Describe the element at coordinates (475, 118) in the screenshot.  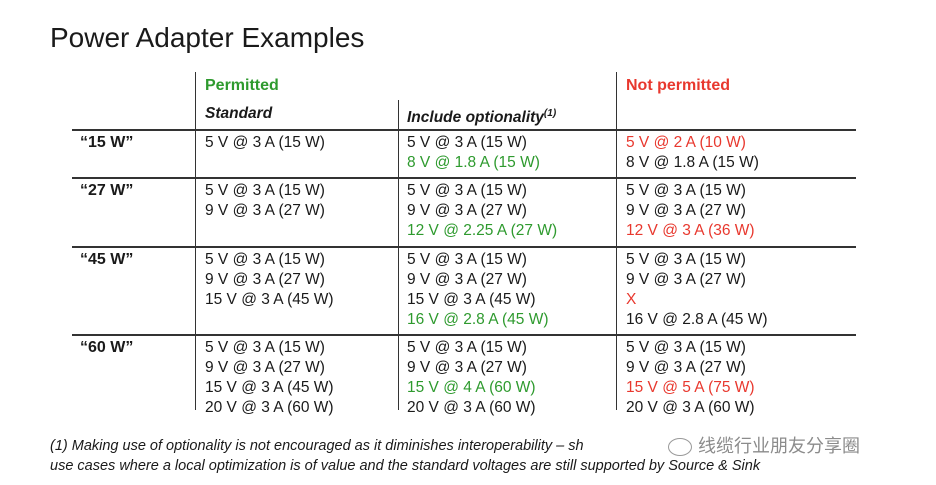
I see `header-include-optionality-label: Include optionality` at that location.